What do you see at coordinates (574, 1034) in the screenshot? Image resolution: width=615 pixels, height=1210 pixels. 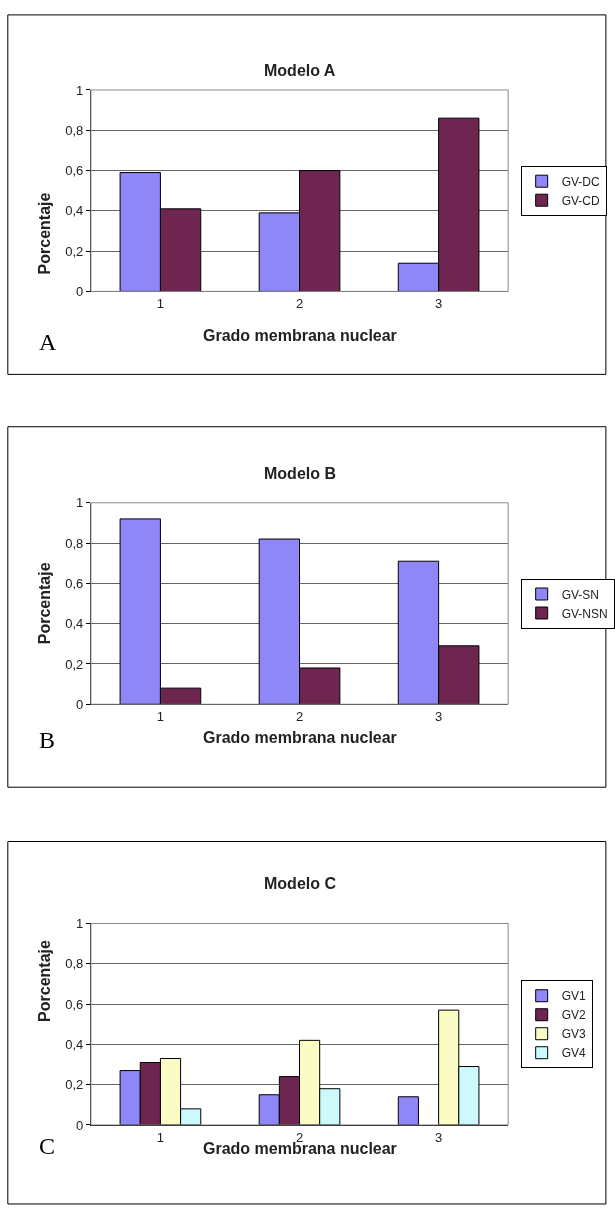 I see `legend-label: GV3` at bounding box center [574, 1034].